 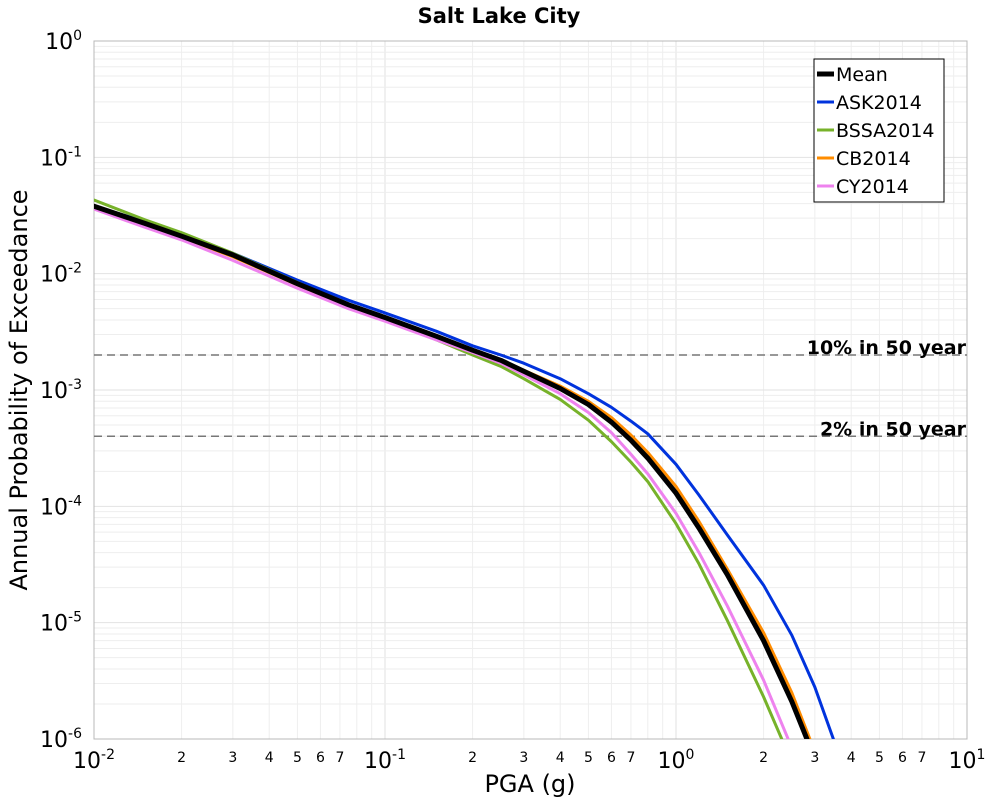 I want to click on legend-label: CB2014, so click(x=873, y=159).